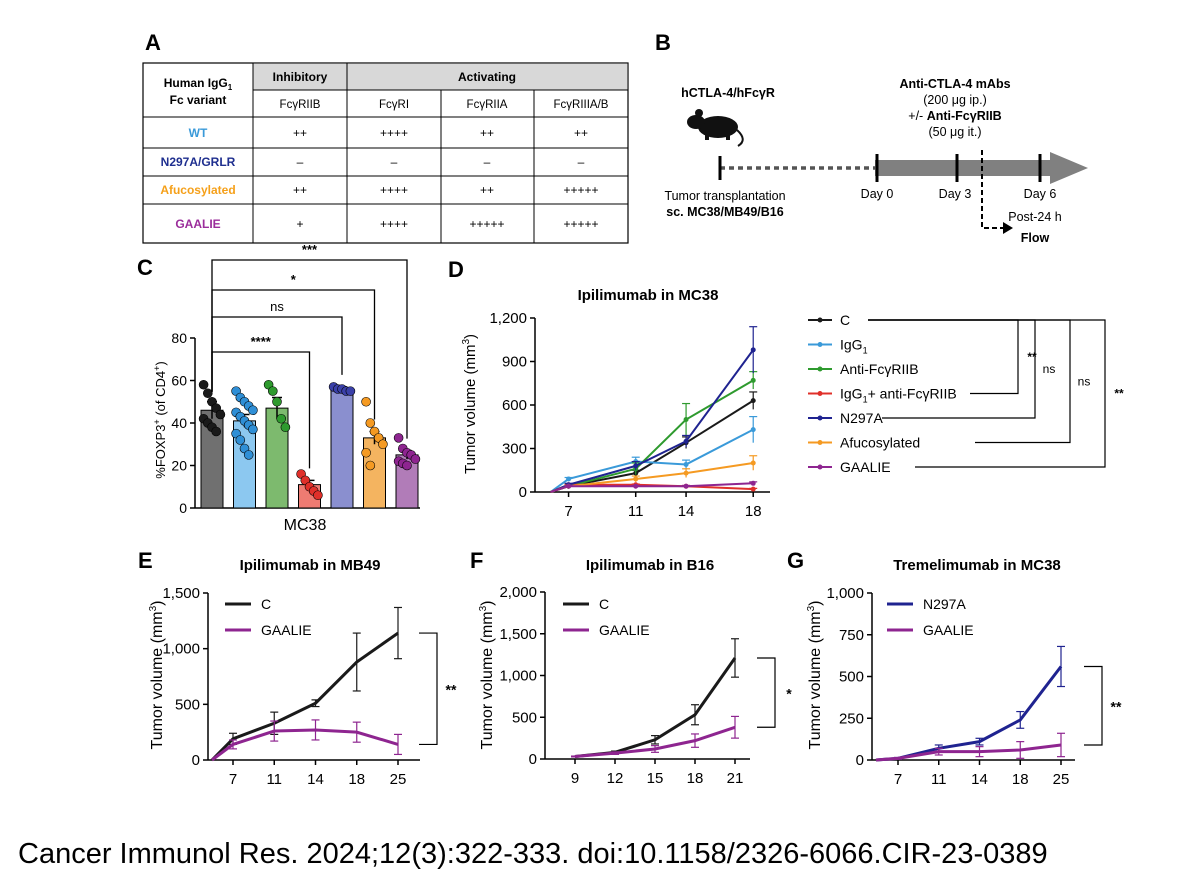  I want to click on receptor-header: FcγRIIIA/B, so click(581, 105).